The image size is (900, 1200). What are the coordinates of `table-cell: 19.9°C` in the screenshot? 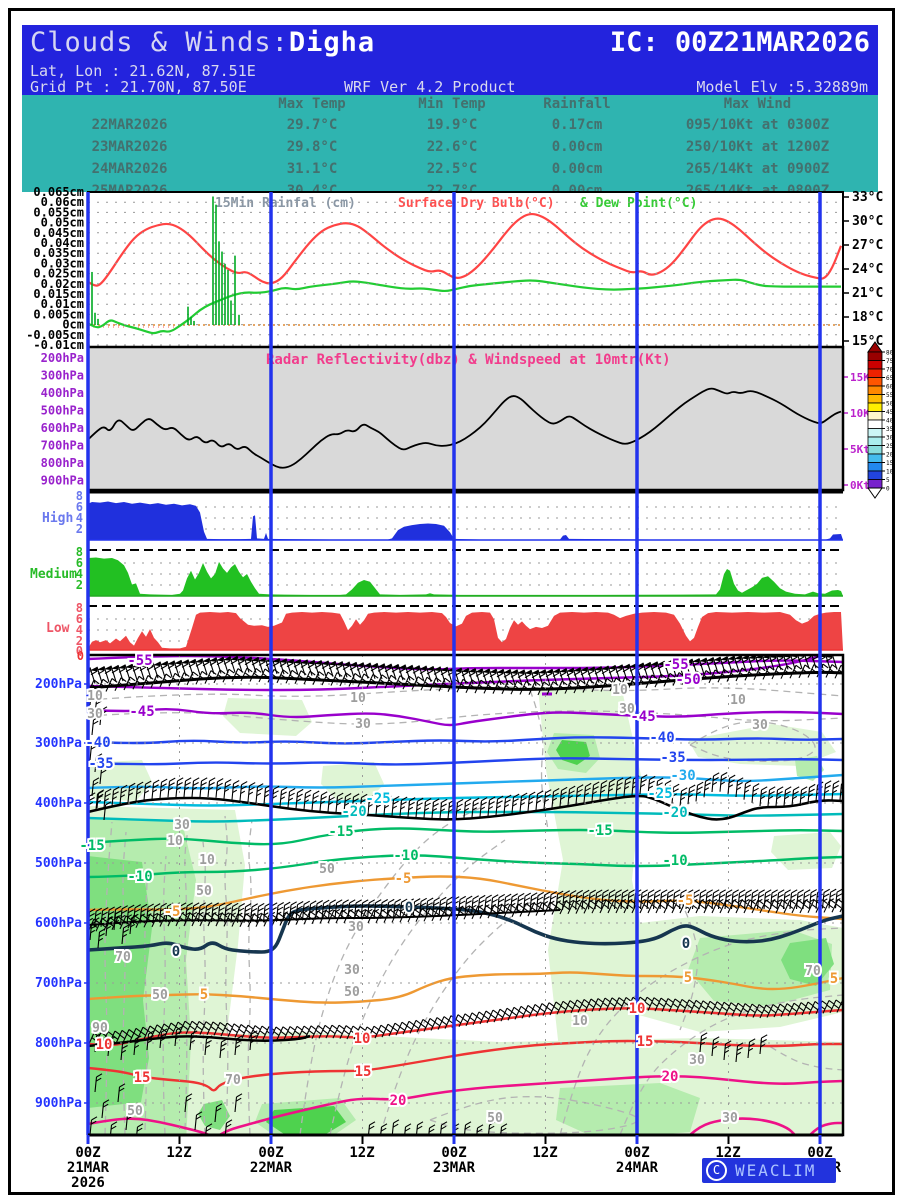 It's located at (452, 125).